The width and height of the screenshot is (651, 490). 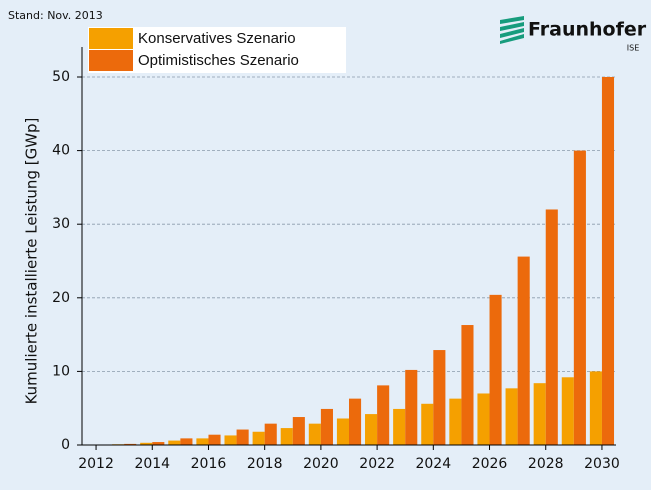 What do you see at coordinates (512, 30) in the screenshot?
I see `logo-icon` at bounding box center [512, 30].